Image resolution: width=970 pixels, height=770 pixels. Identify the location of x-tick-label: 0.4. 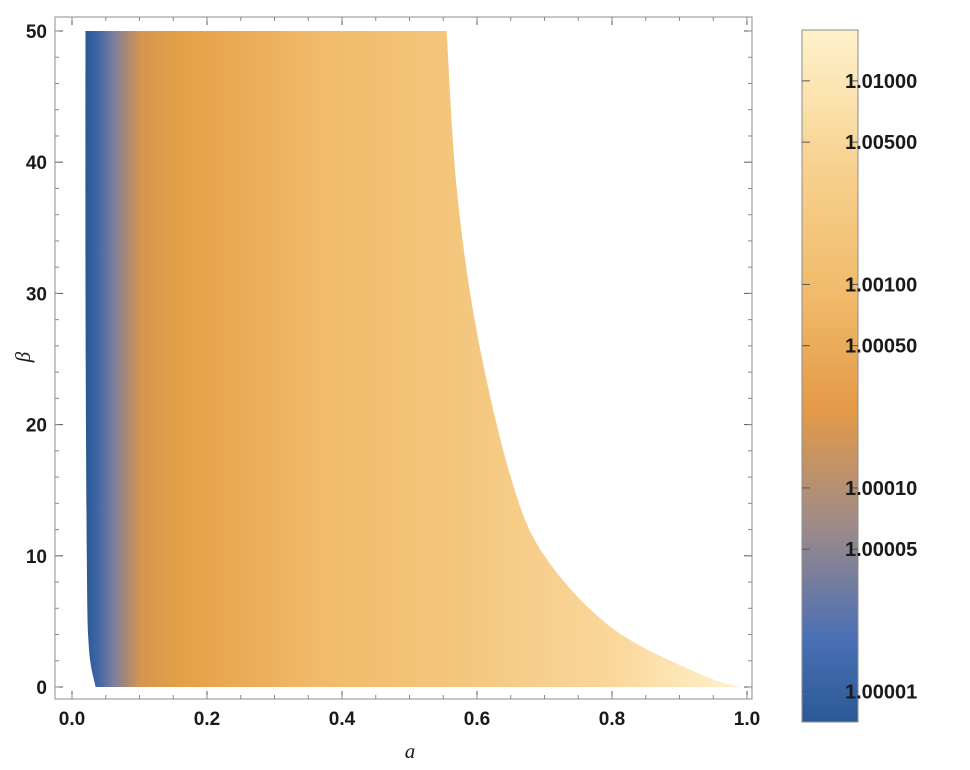
(342, 719).